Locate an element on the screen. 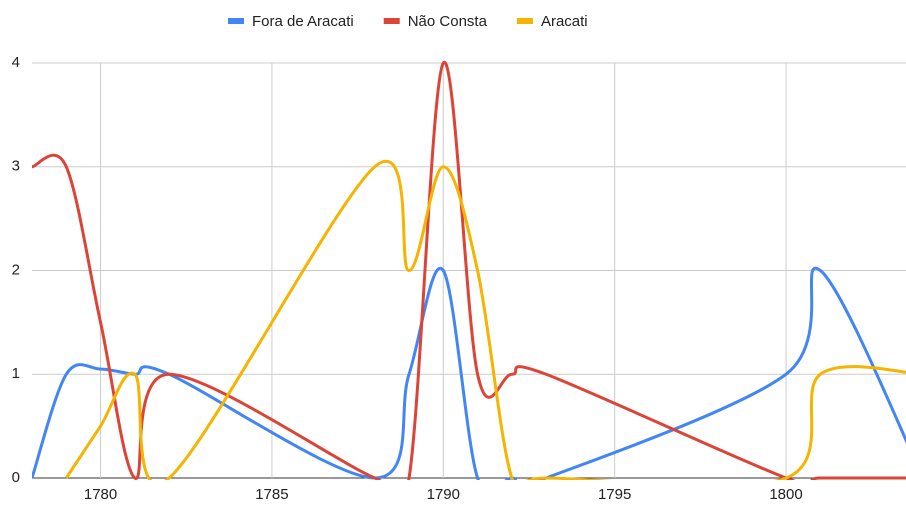 This screenshot has height=505, width=906. x-tick-label: 1785 is located at coordinates (271, 494).